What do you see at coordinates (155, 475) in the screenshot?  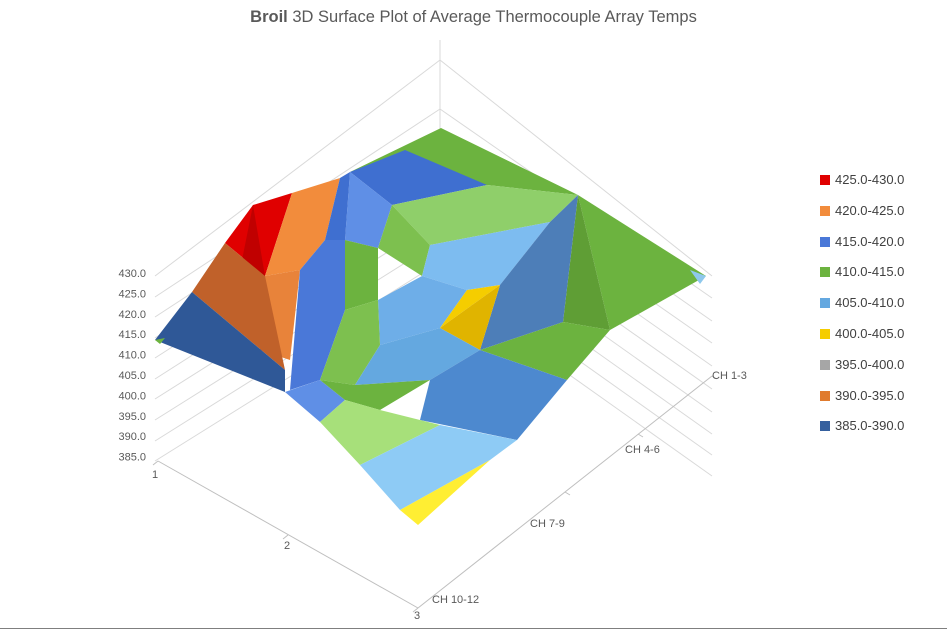 I see `row-tick-label: 1` at bounding box center [155, 475].